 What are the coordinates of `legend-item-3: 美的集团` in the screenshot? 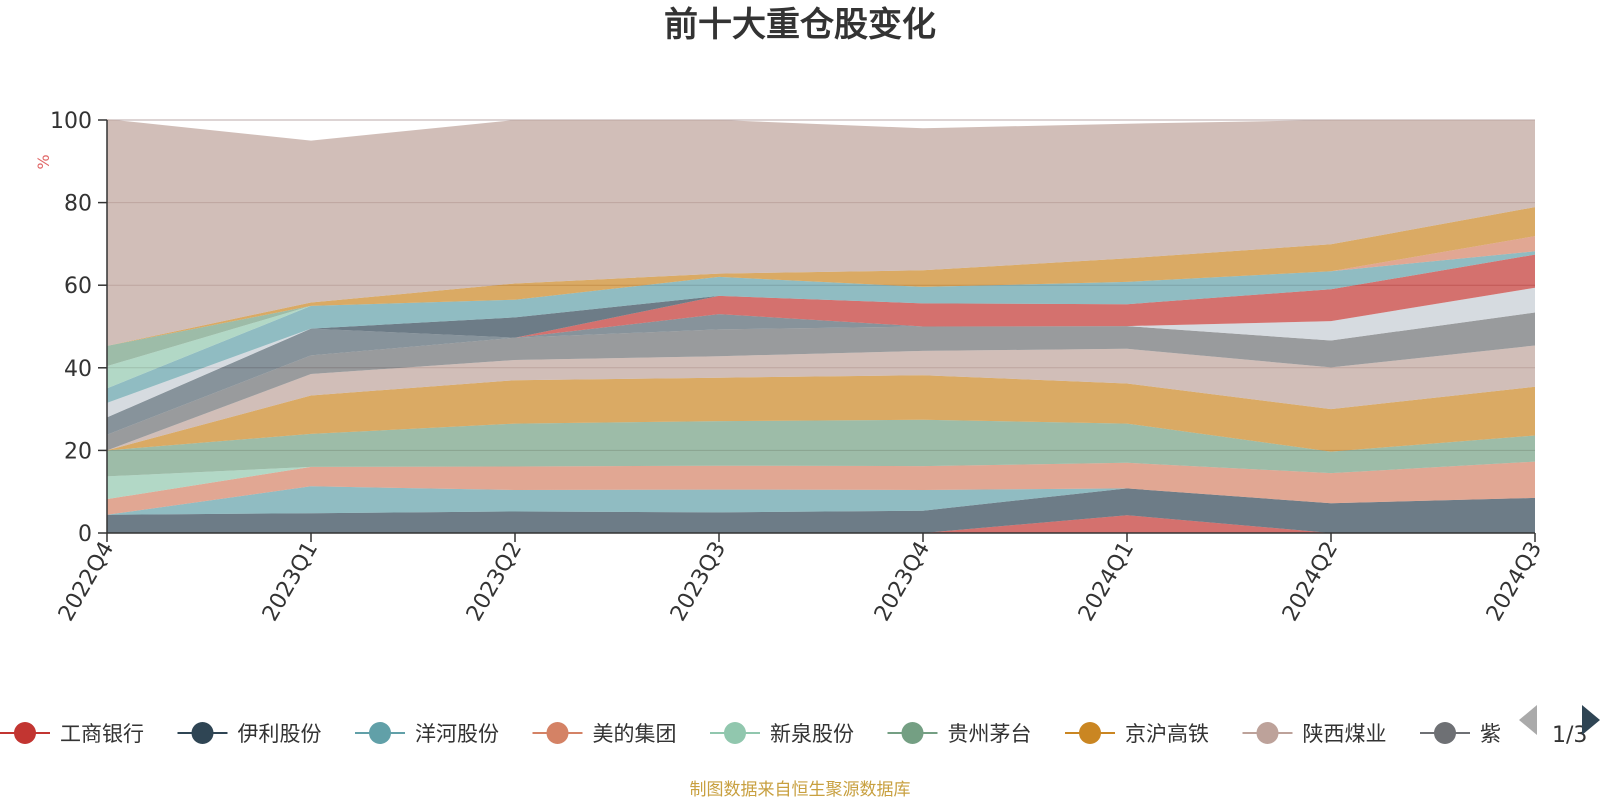 It's located at (604, 734).